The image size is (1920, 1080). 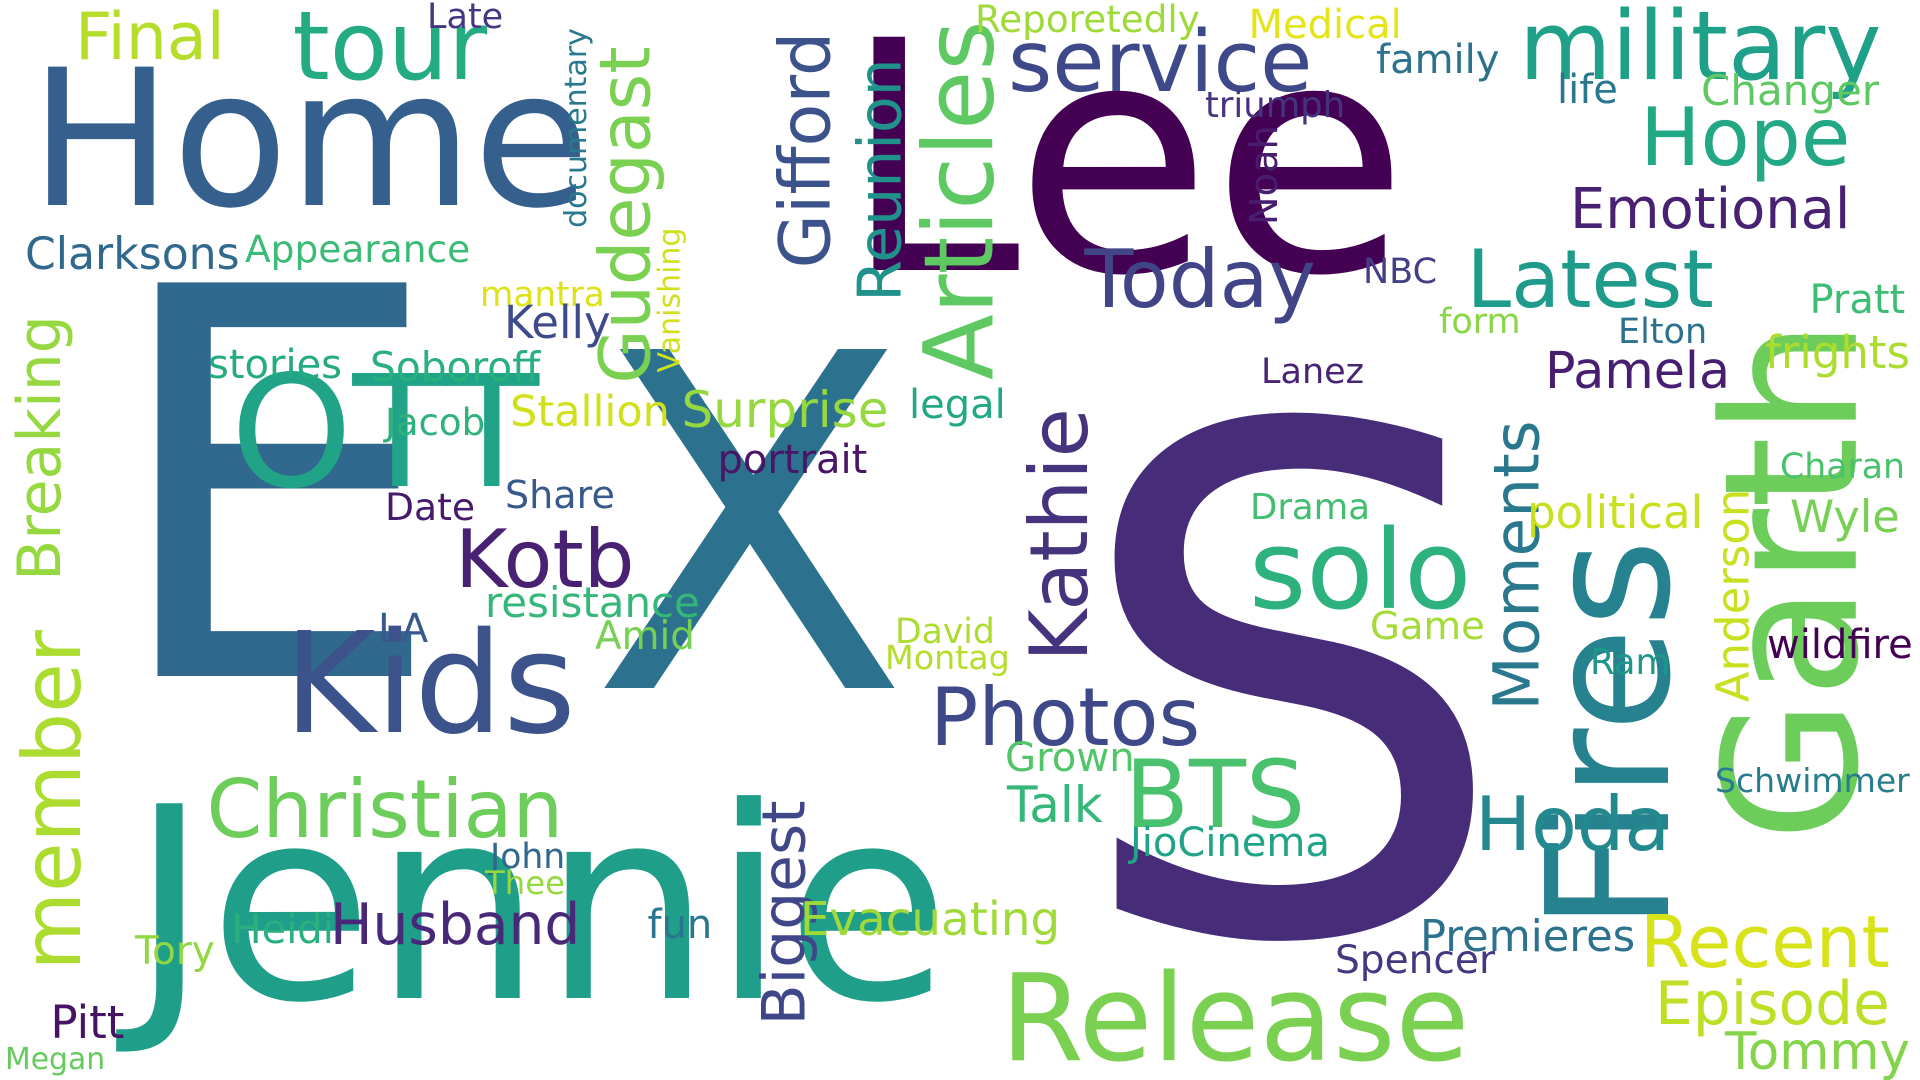 I want to click on cloud-word: documentary, so click(x=576, y=127).